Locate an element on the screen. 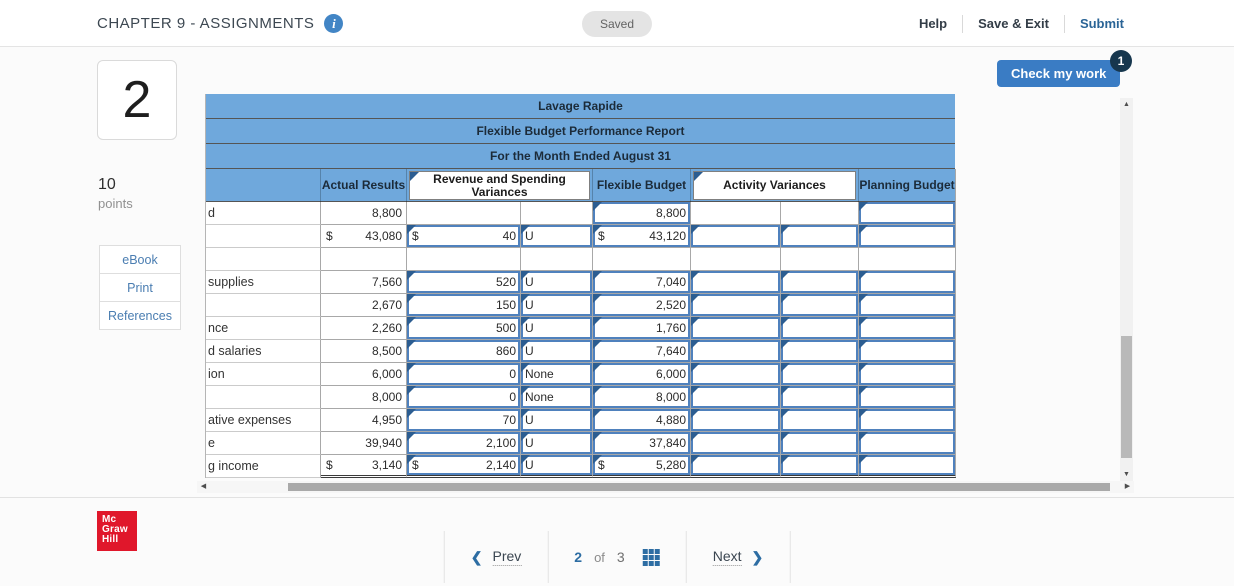 This screenshot has height=586, width=1234. scroll-right-icon: ▶ is located at coordinates (1127, 486).